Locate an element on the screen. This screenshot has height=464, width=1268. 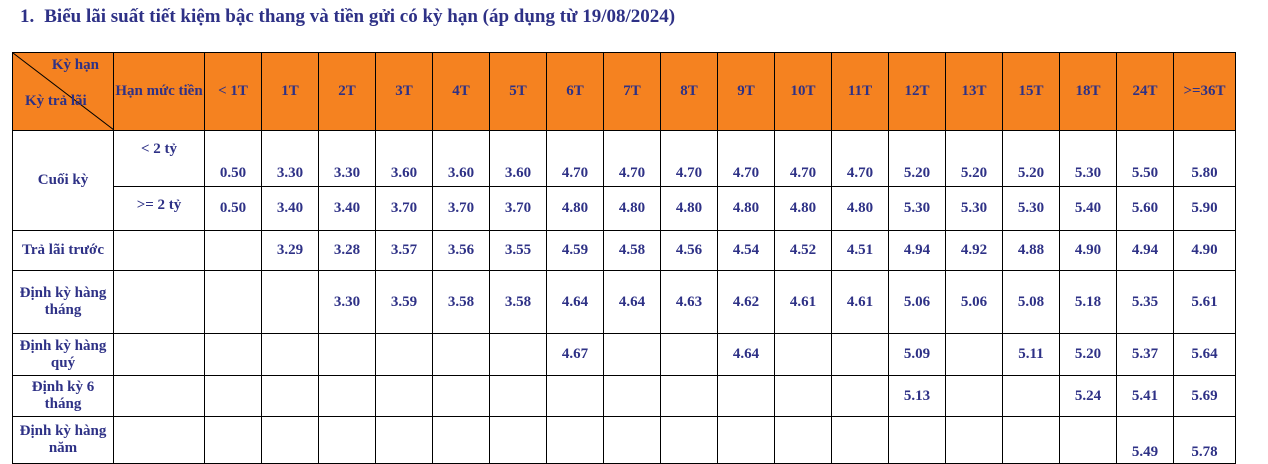
term-header: 24T is located at coordinates (1145, 91).